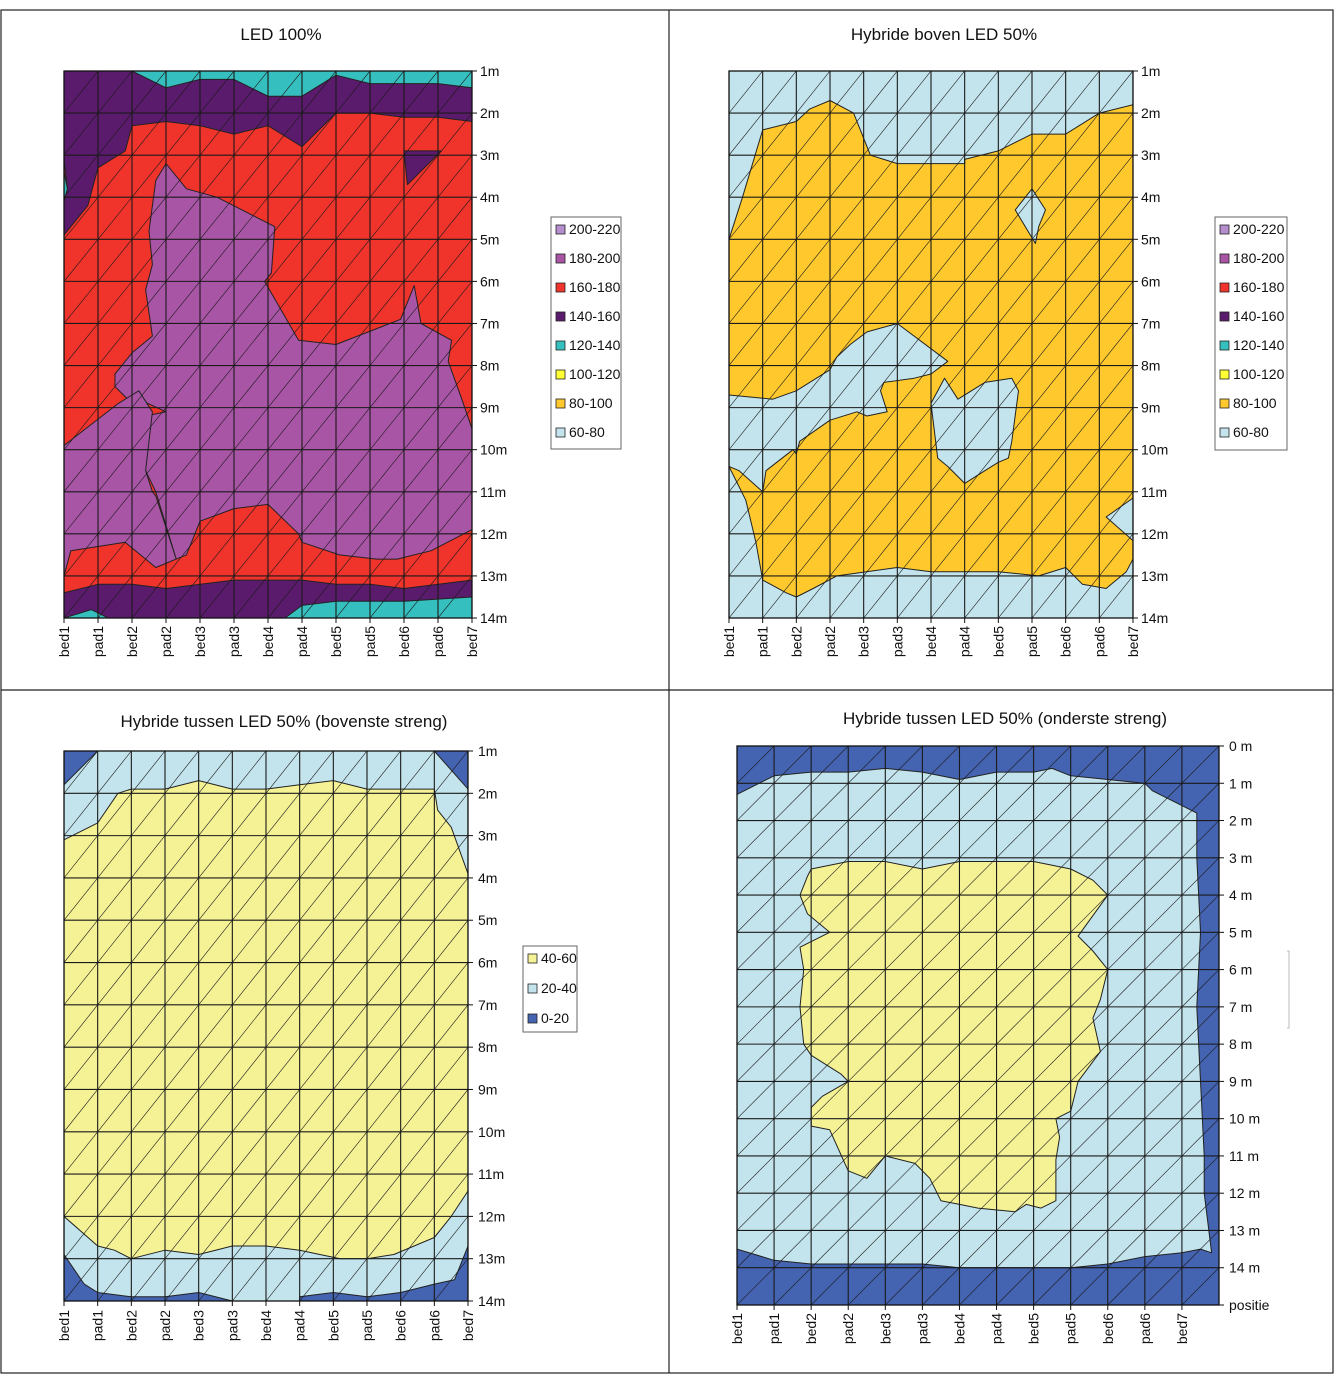  Describe the element at coordinates (491, 1301) in the screenshot. I see `y-tick-label: 14m` at that location.